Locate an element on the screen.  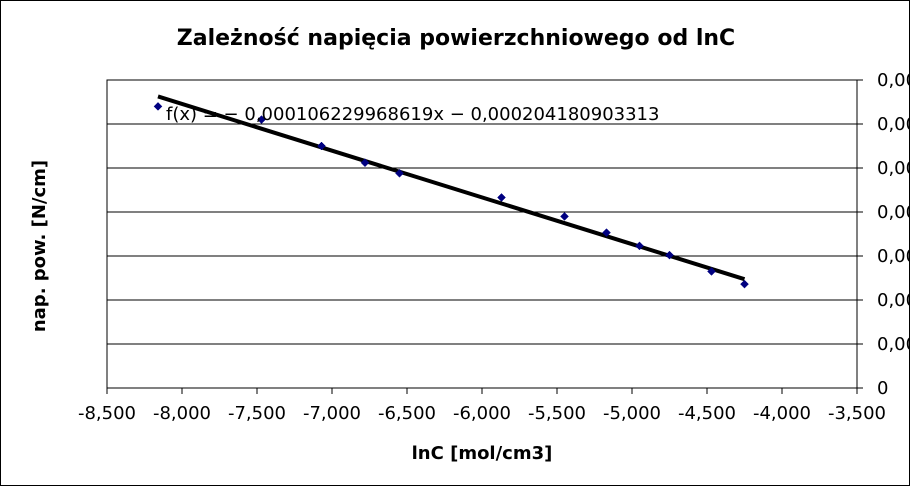
y-axis-label: nap. pow. [N/cm] is located at coordinates (39, 246).